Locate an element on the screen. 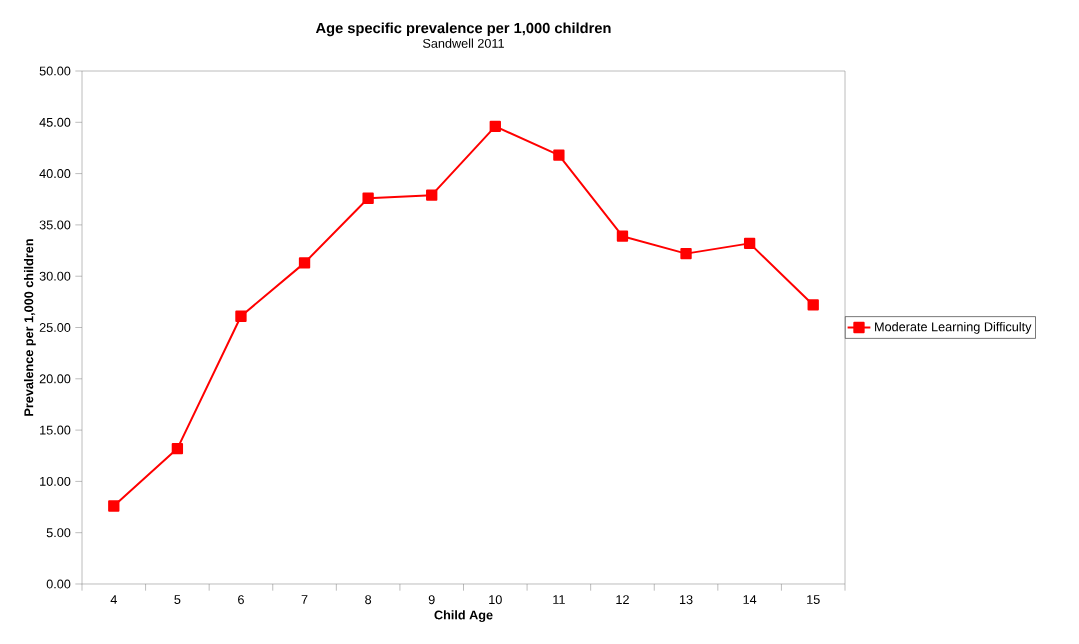  y-tick-label: 25.00 is located at coordinates (55, 327).